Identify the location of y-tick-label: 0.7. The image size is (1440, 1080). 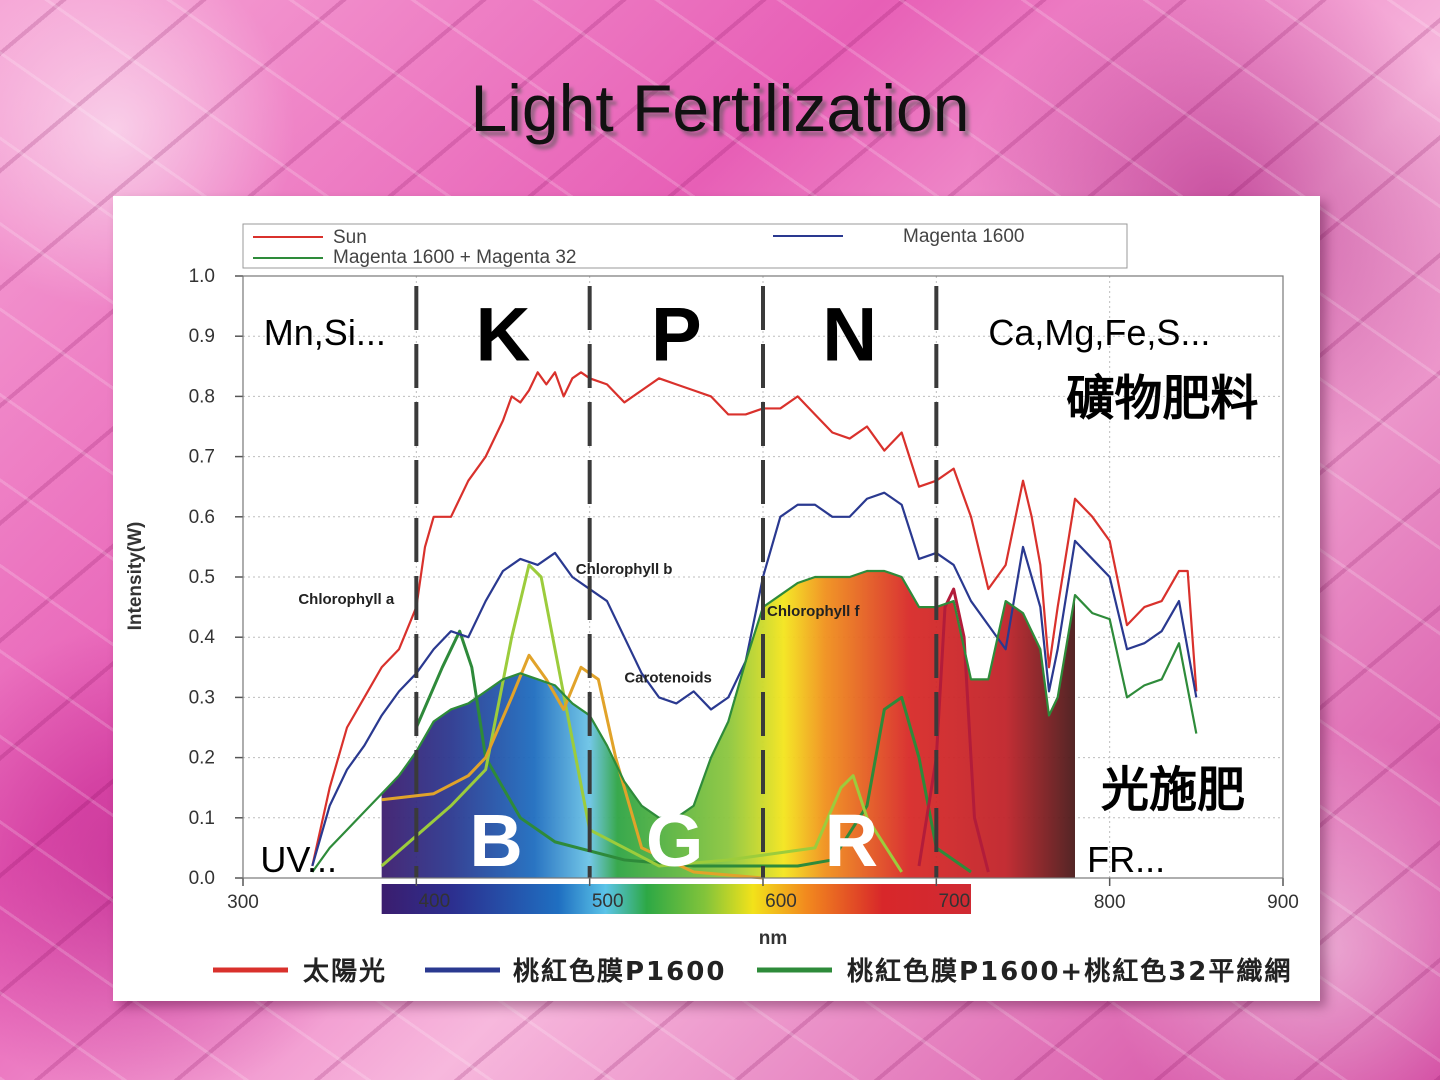
(202, 457).